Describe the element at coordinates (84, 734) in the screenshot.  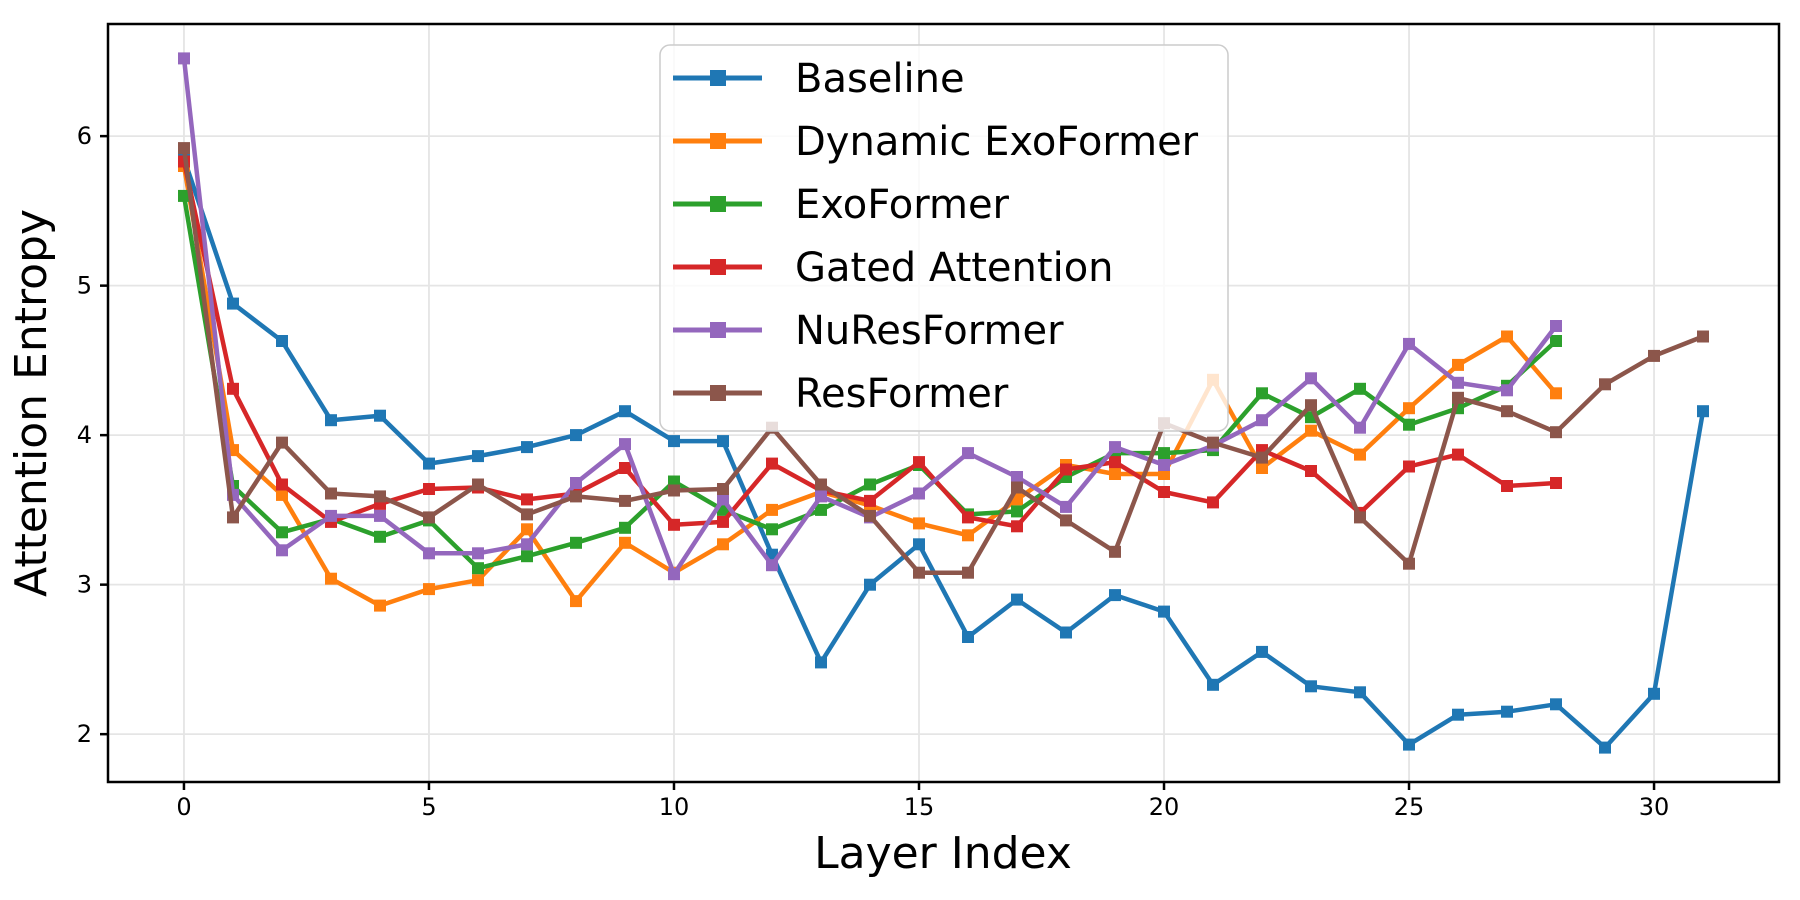
I see `y-tick-label: 2` at that location.